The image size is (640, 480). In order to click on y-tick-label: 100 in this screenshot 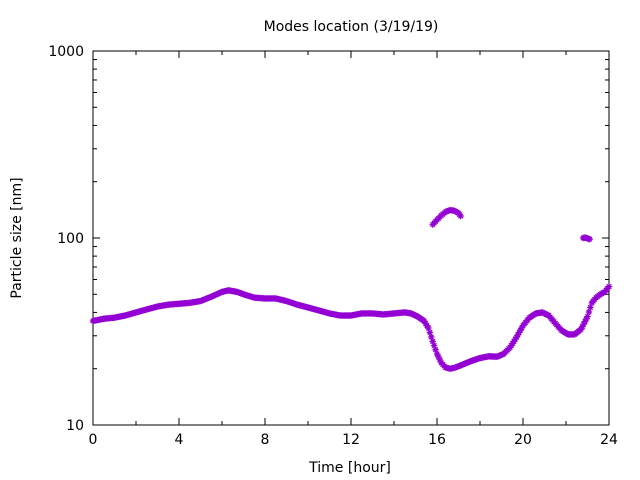, I will do `click(70, 239)`.